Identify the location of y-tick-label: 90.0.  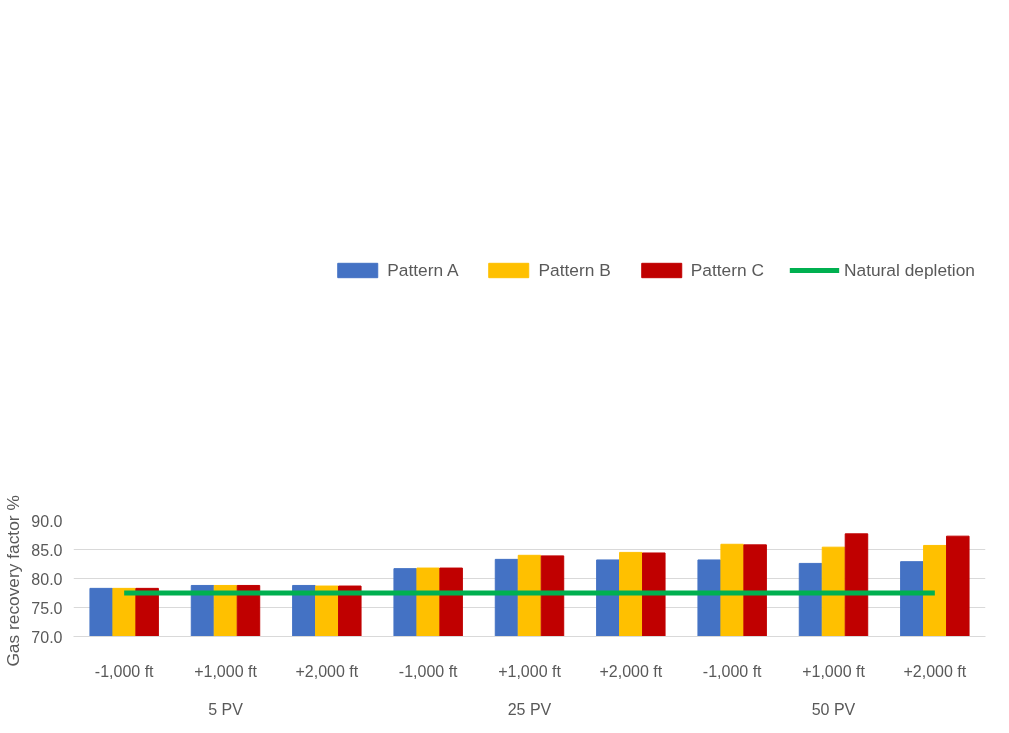
(47, 521).